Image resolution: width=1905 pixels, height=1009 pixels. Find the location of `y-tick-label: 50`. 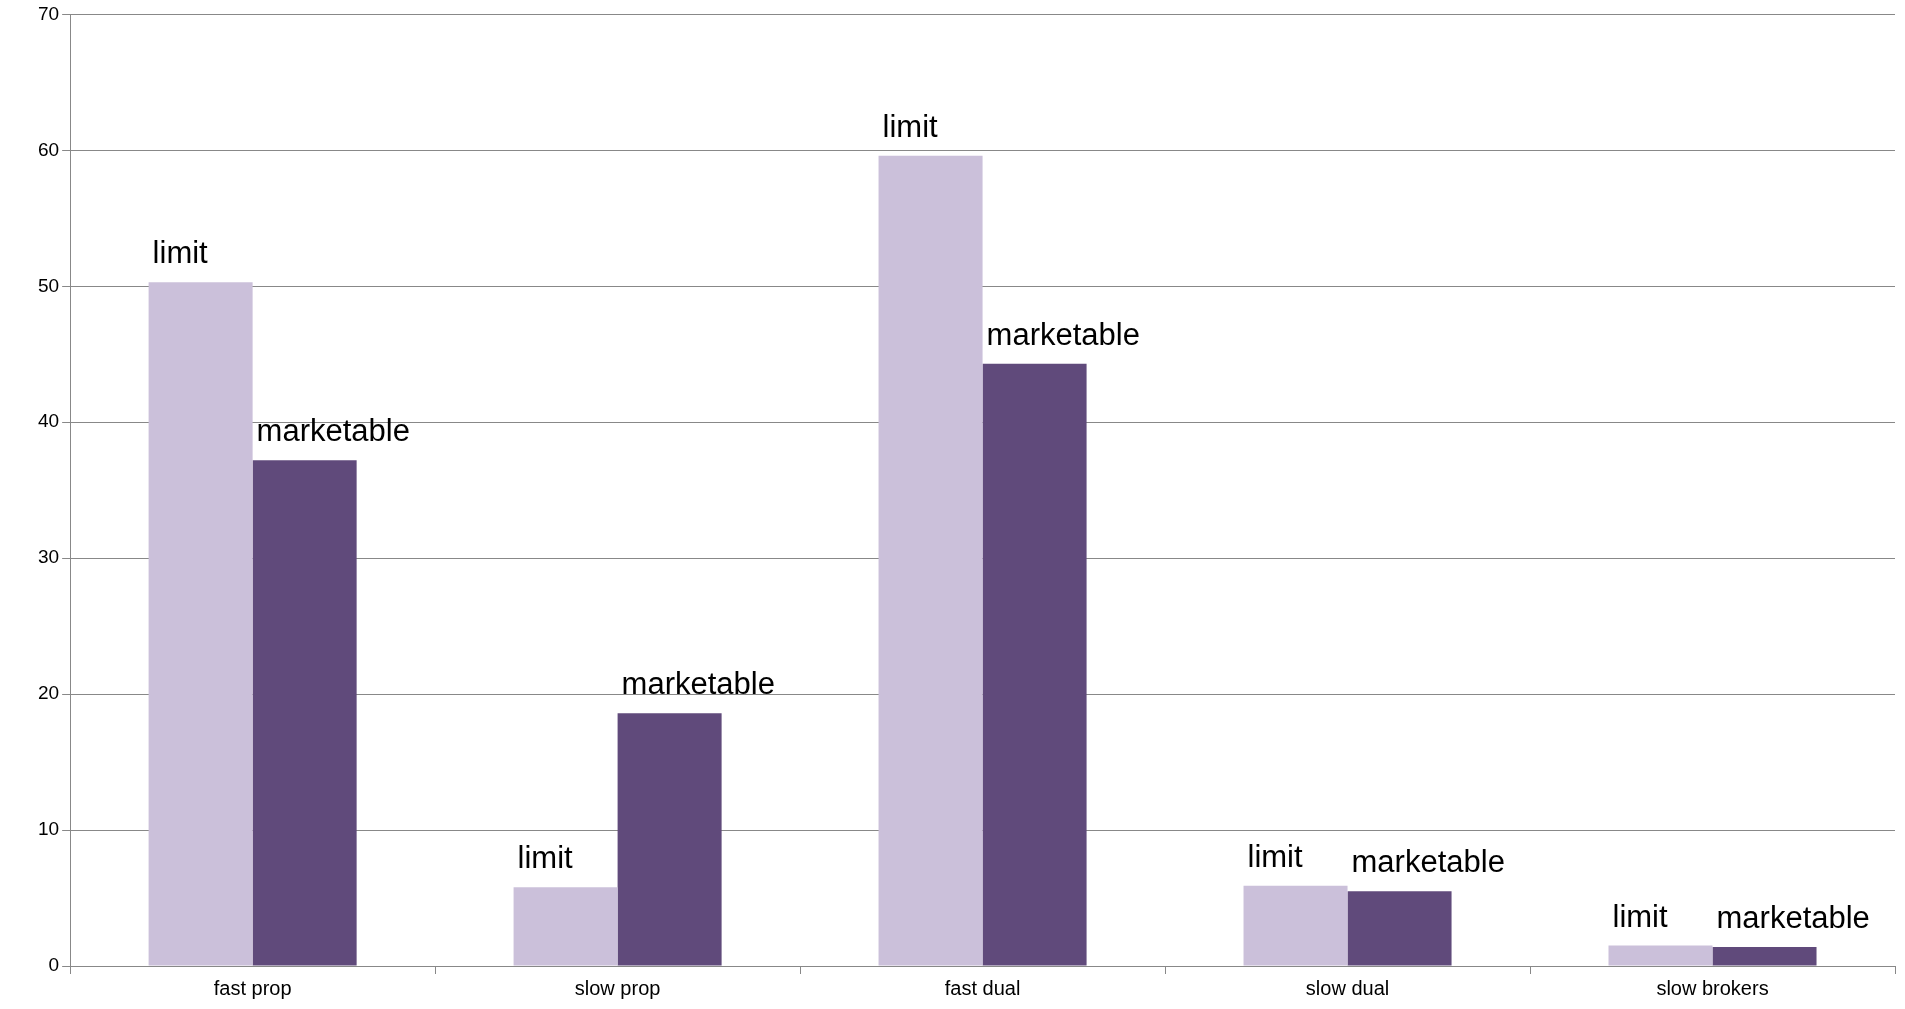

y-tick-label: 50 is located at coordinates (48, 285).